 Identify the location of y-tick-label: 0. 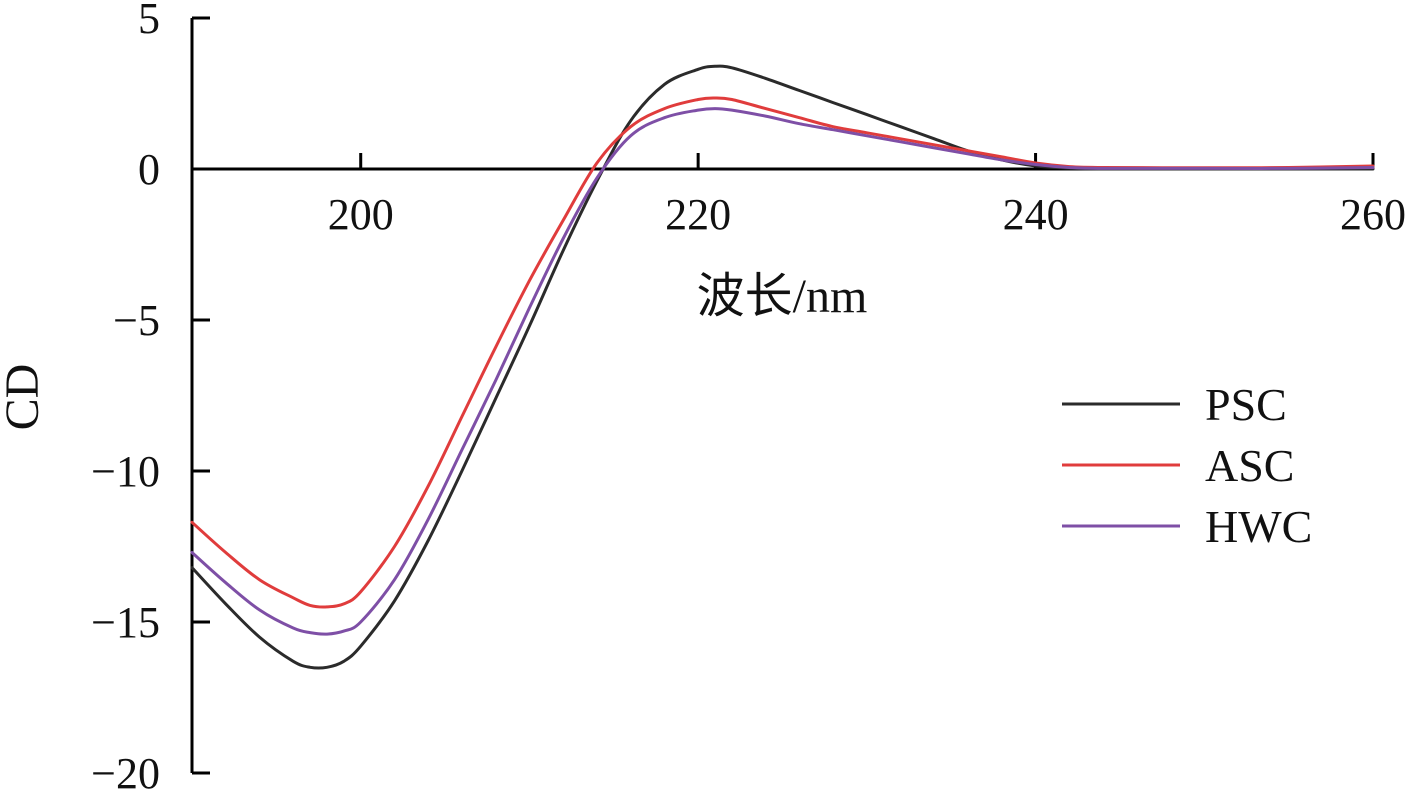
(149, 169).